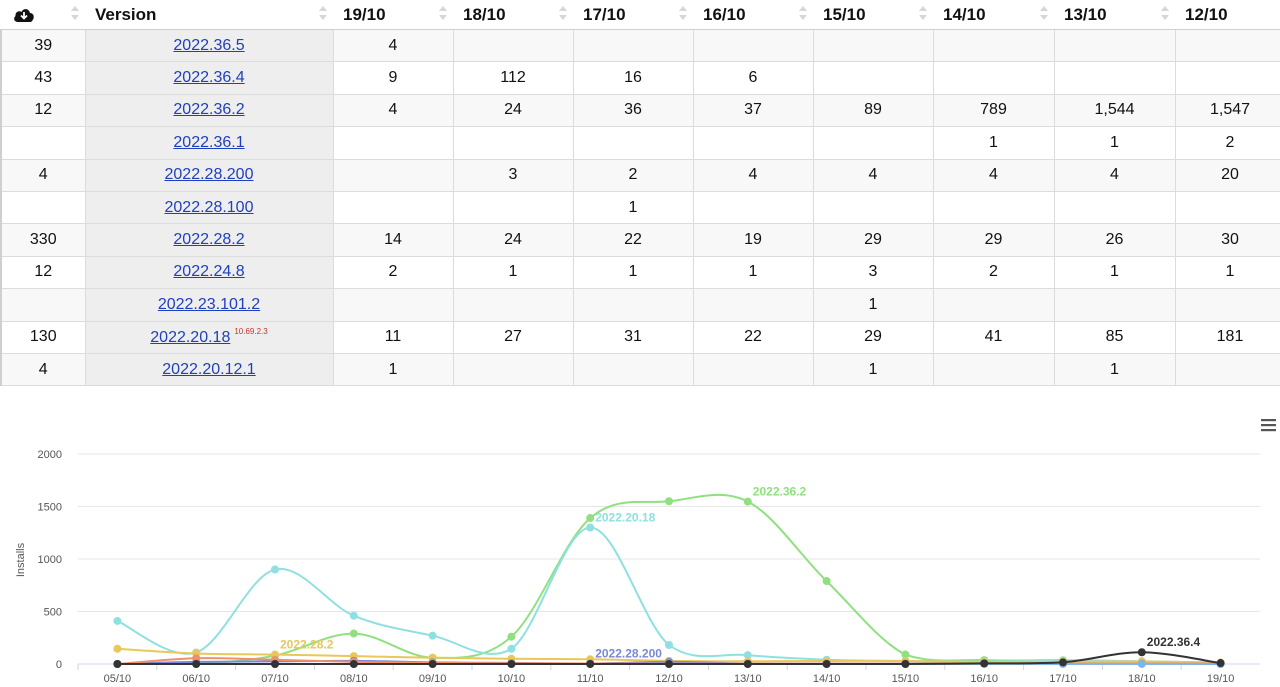 This screenshot has height=687, width=1280. What do you see at coordinates (209, 207) in the screenshot?
I see `version-link: 2022.28.100` at bounding box center [209, 207].